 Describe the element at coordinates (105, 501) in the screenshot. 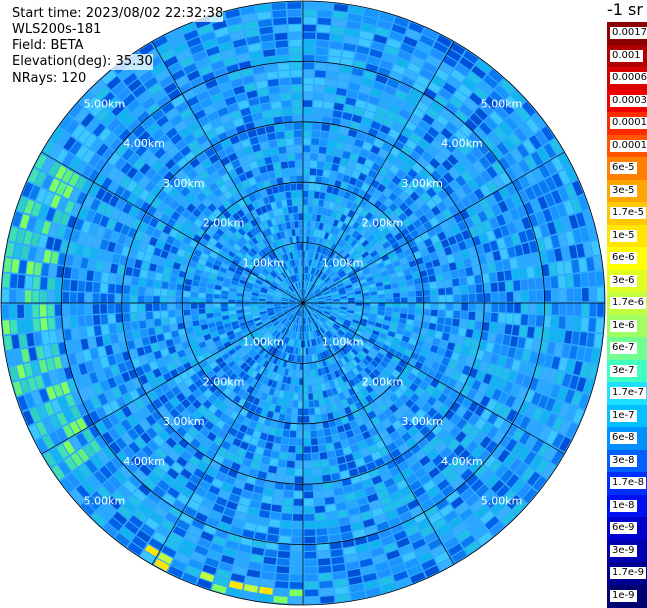

I see `ring-label: 5.00km` at that location.